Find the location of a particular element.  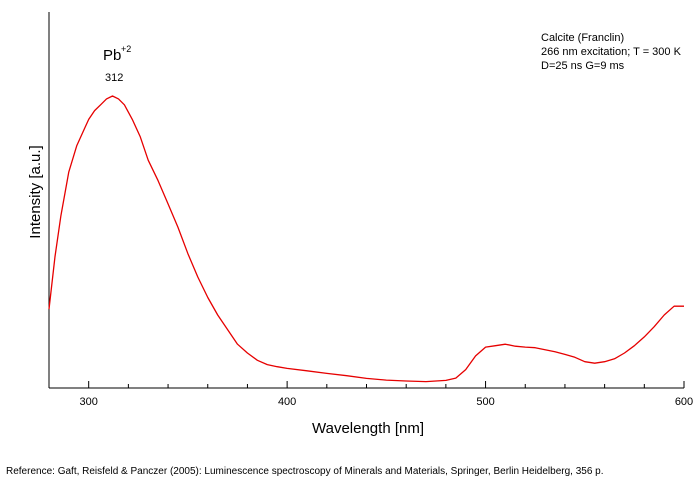

peak-species-charge: +2 is located at coordinates (126, 49).